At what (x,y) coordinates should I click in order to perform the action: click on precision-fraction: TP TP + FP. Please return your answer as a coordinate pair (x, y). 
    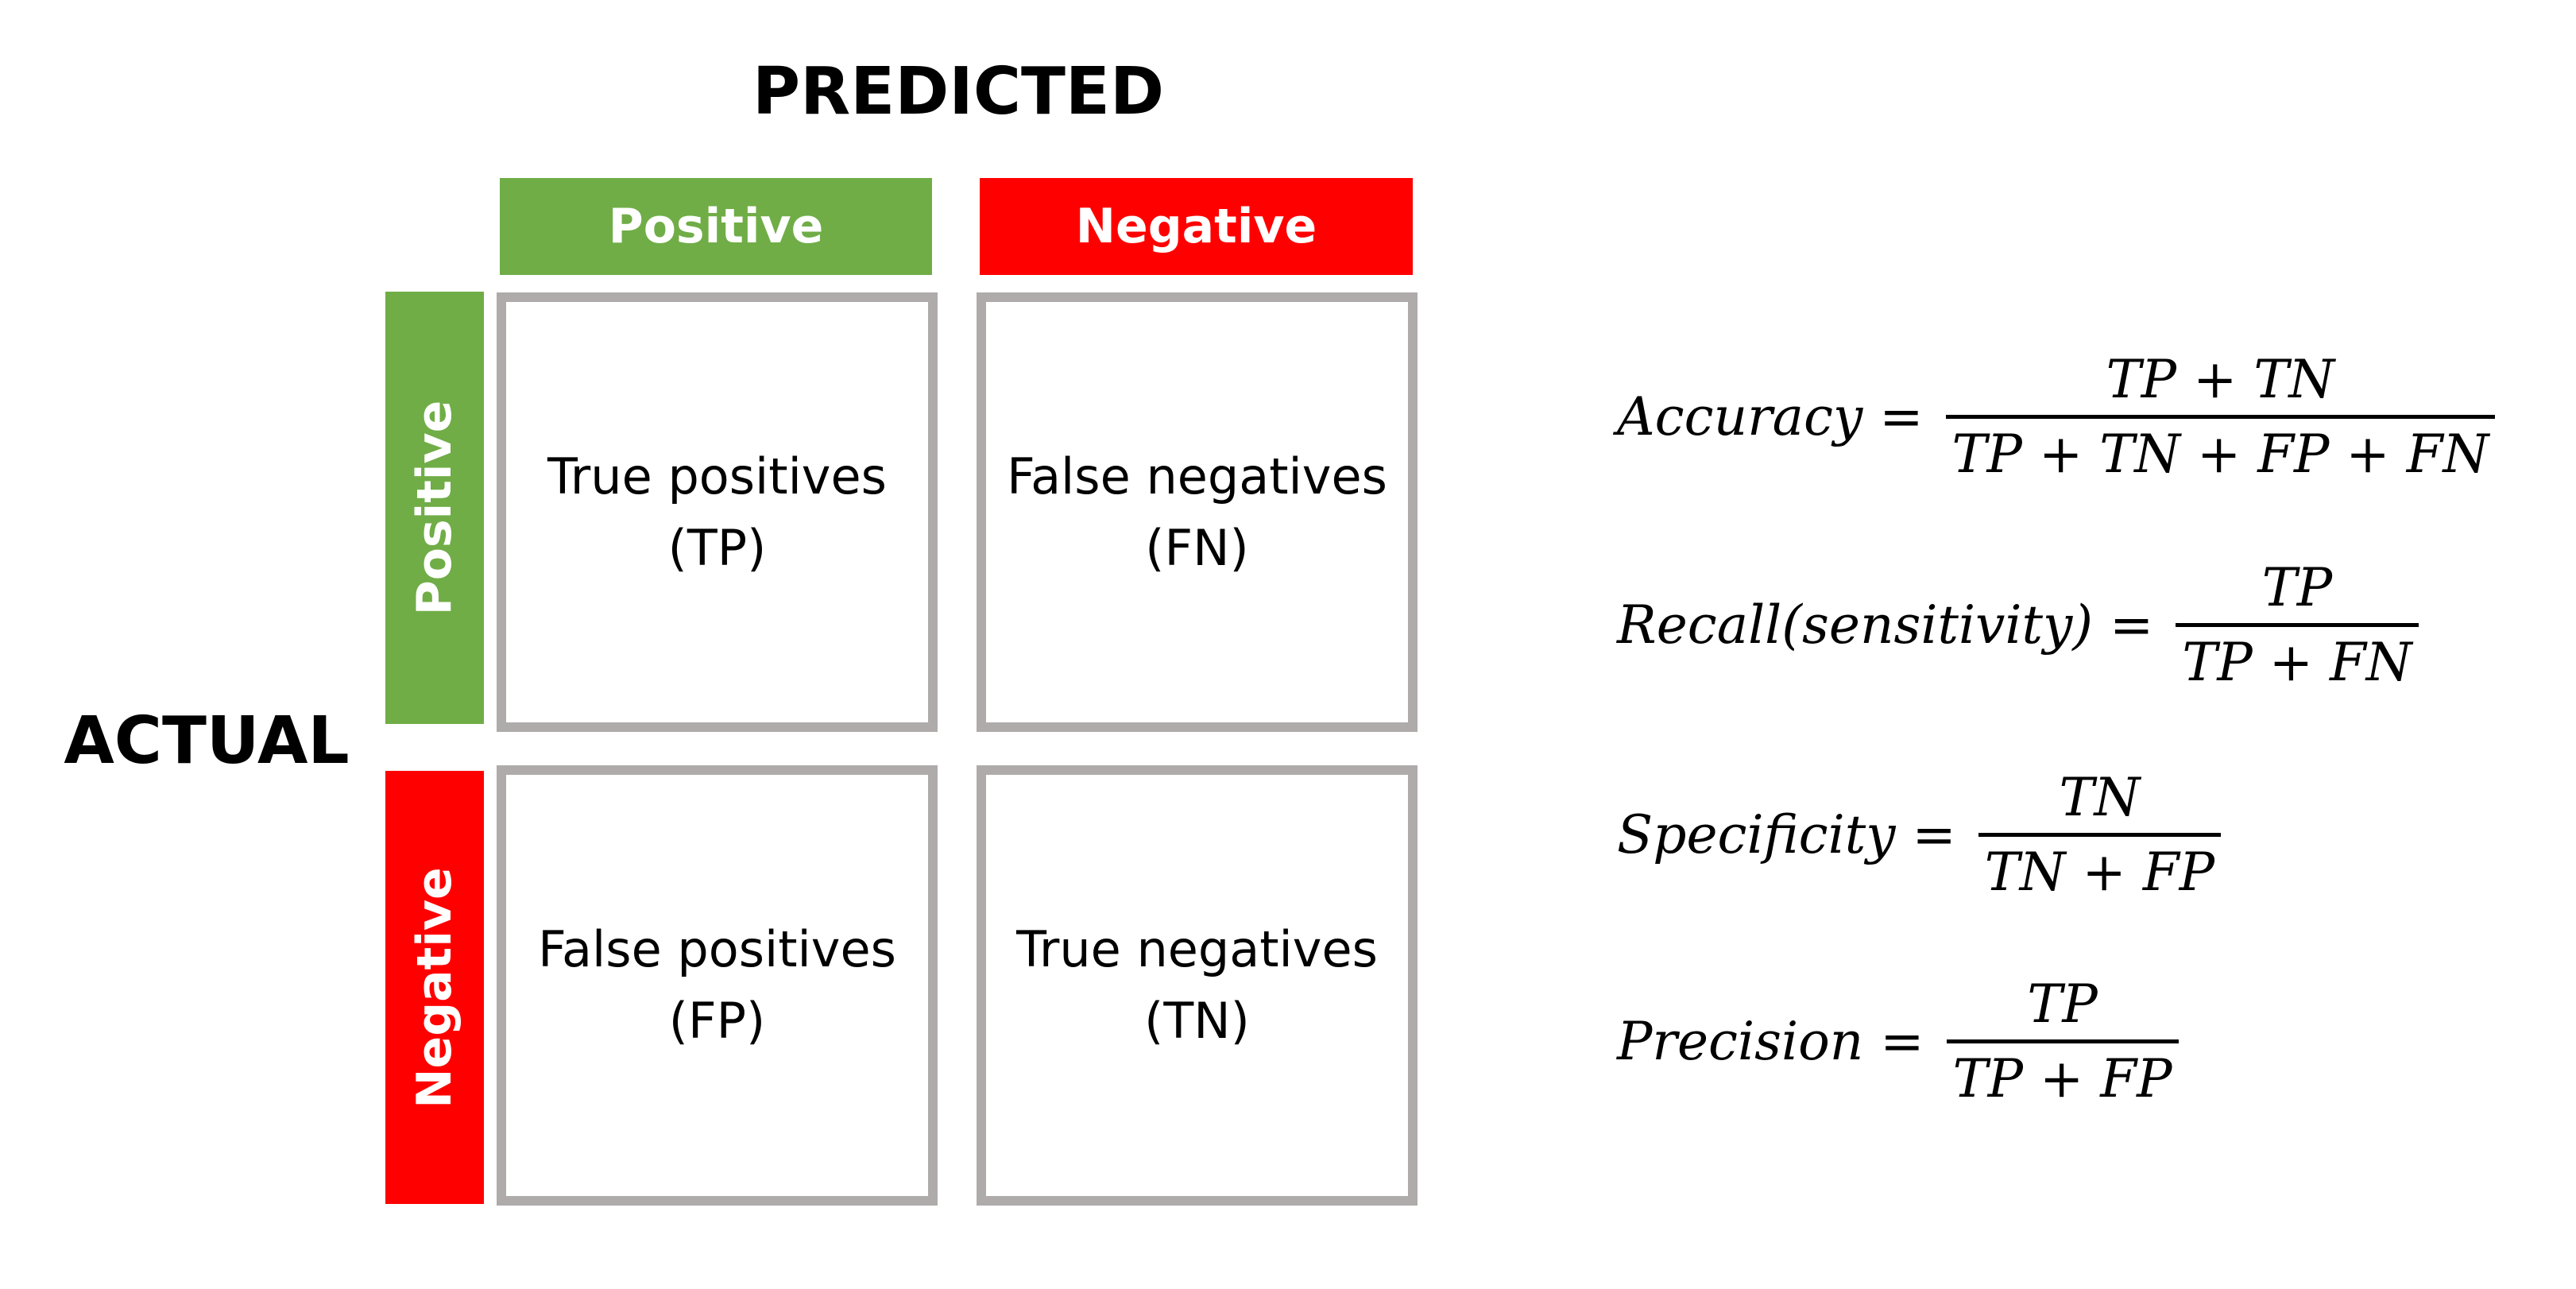
    Looking at the image, I should click on (2062, 1040).